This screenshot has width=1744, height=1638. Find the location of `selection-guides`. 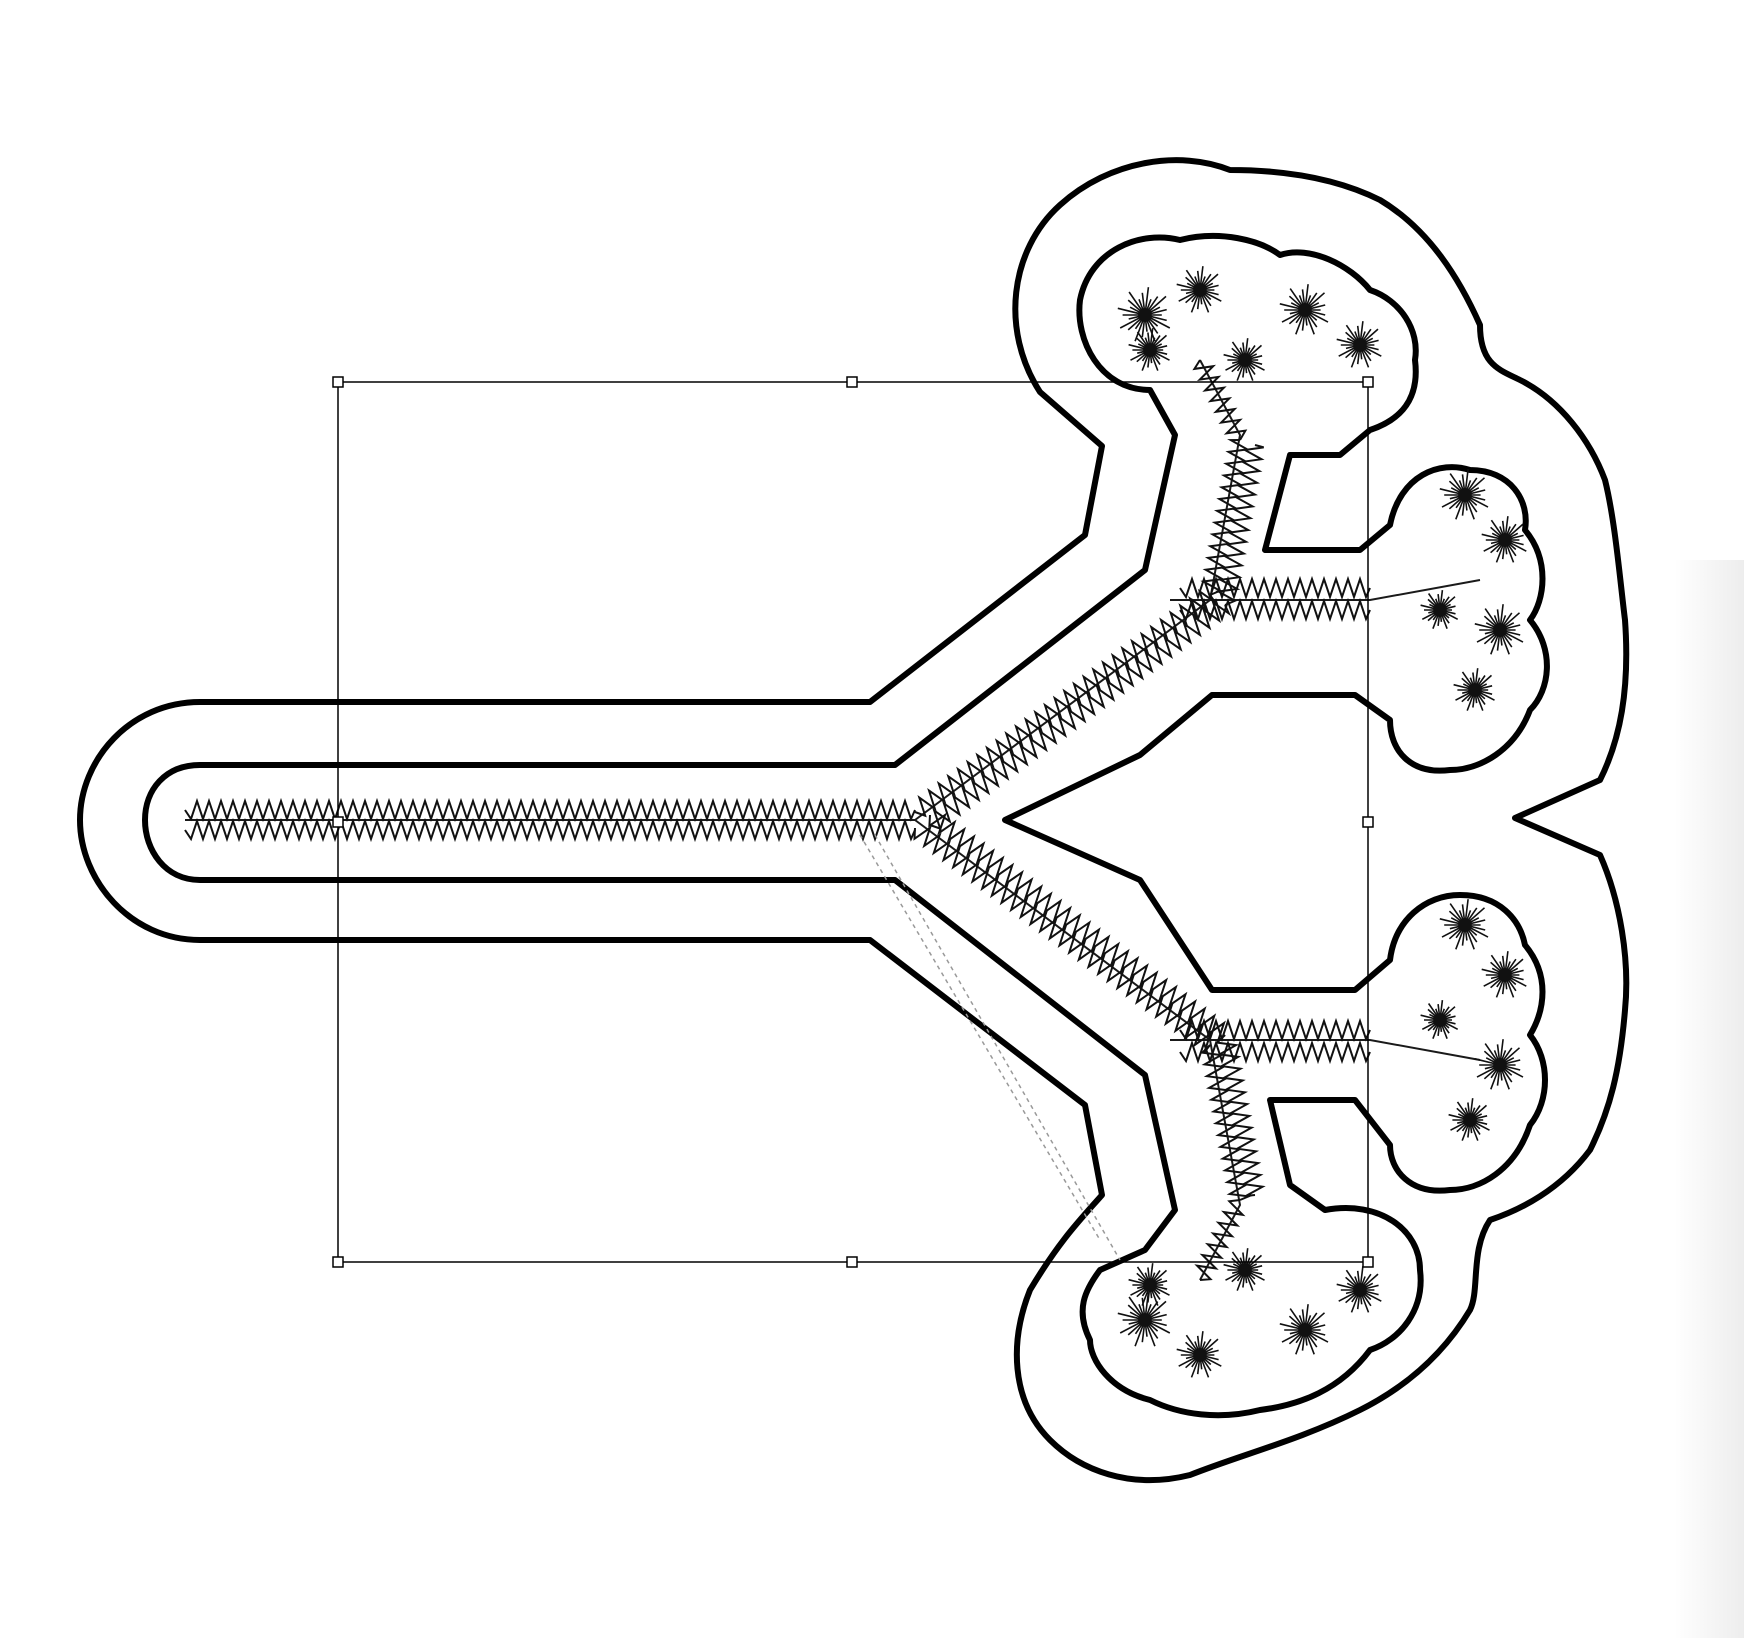

selection-guides is located at coordinates (990, 1047).